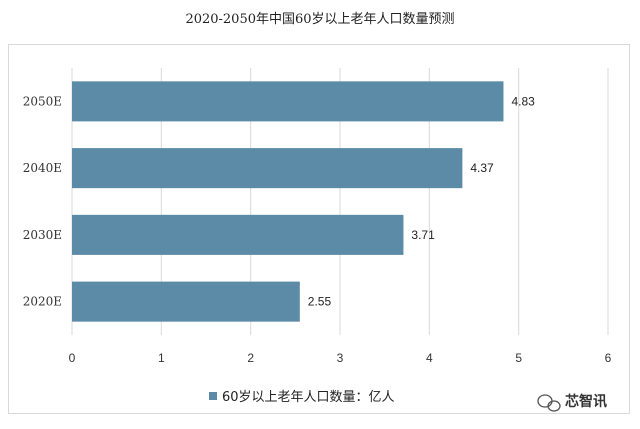 This screenshot has width=640, height=429. I want to click on category-label: 2050E, so click(42, 101).